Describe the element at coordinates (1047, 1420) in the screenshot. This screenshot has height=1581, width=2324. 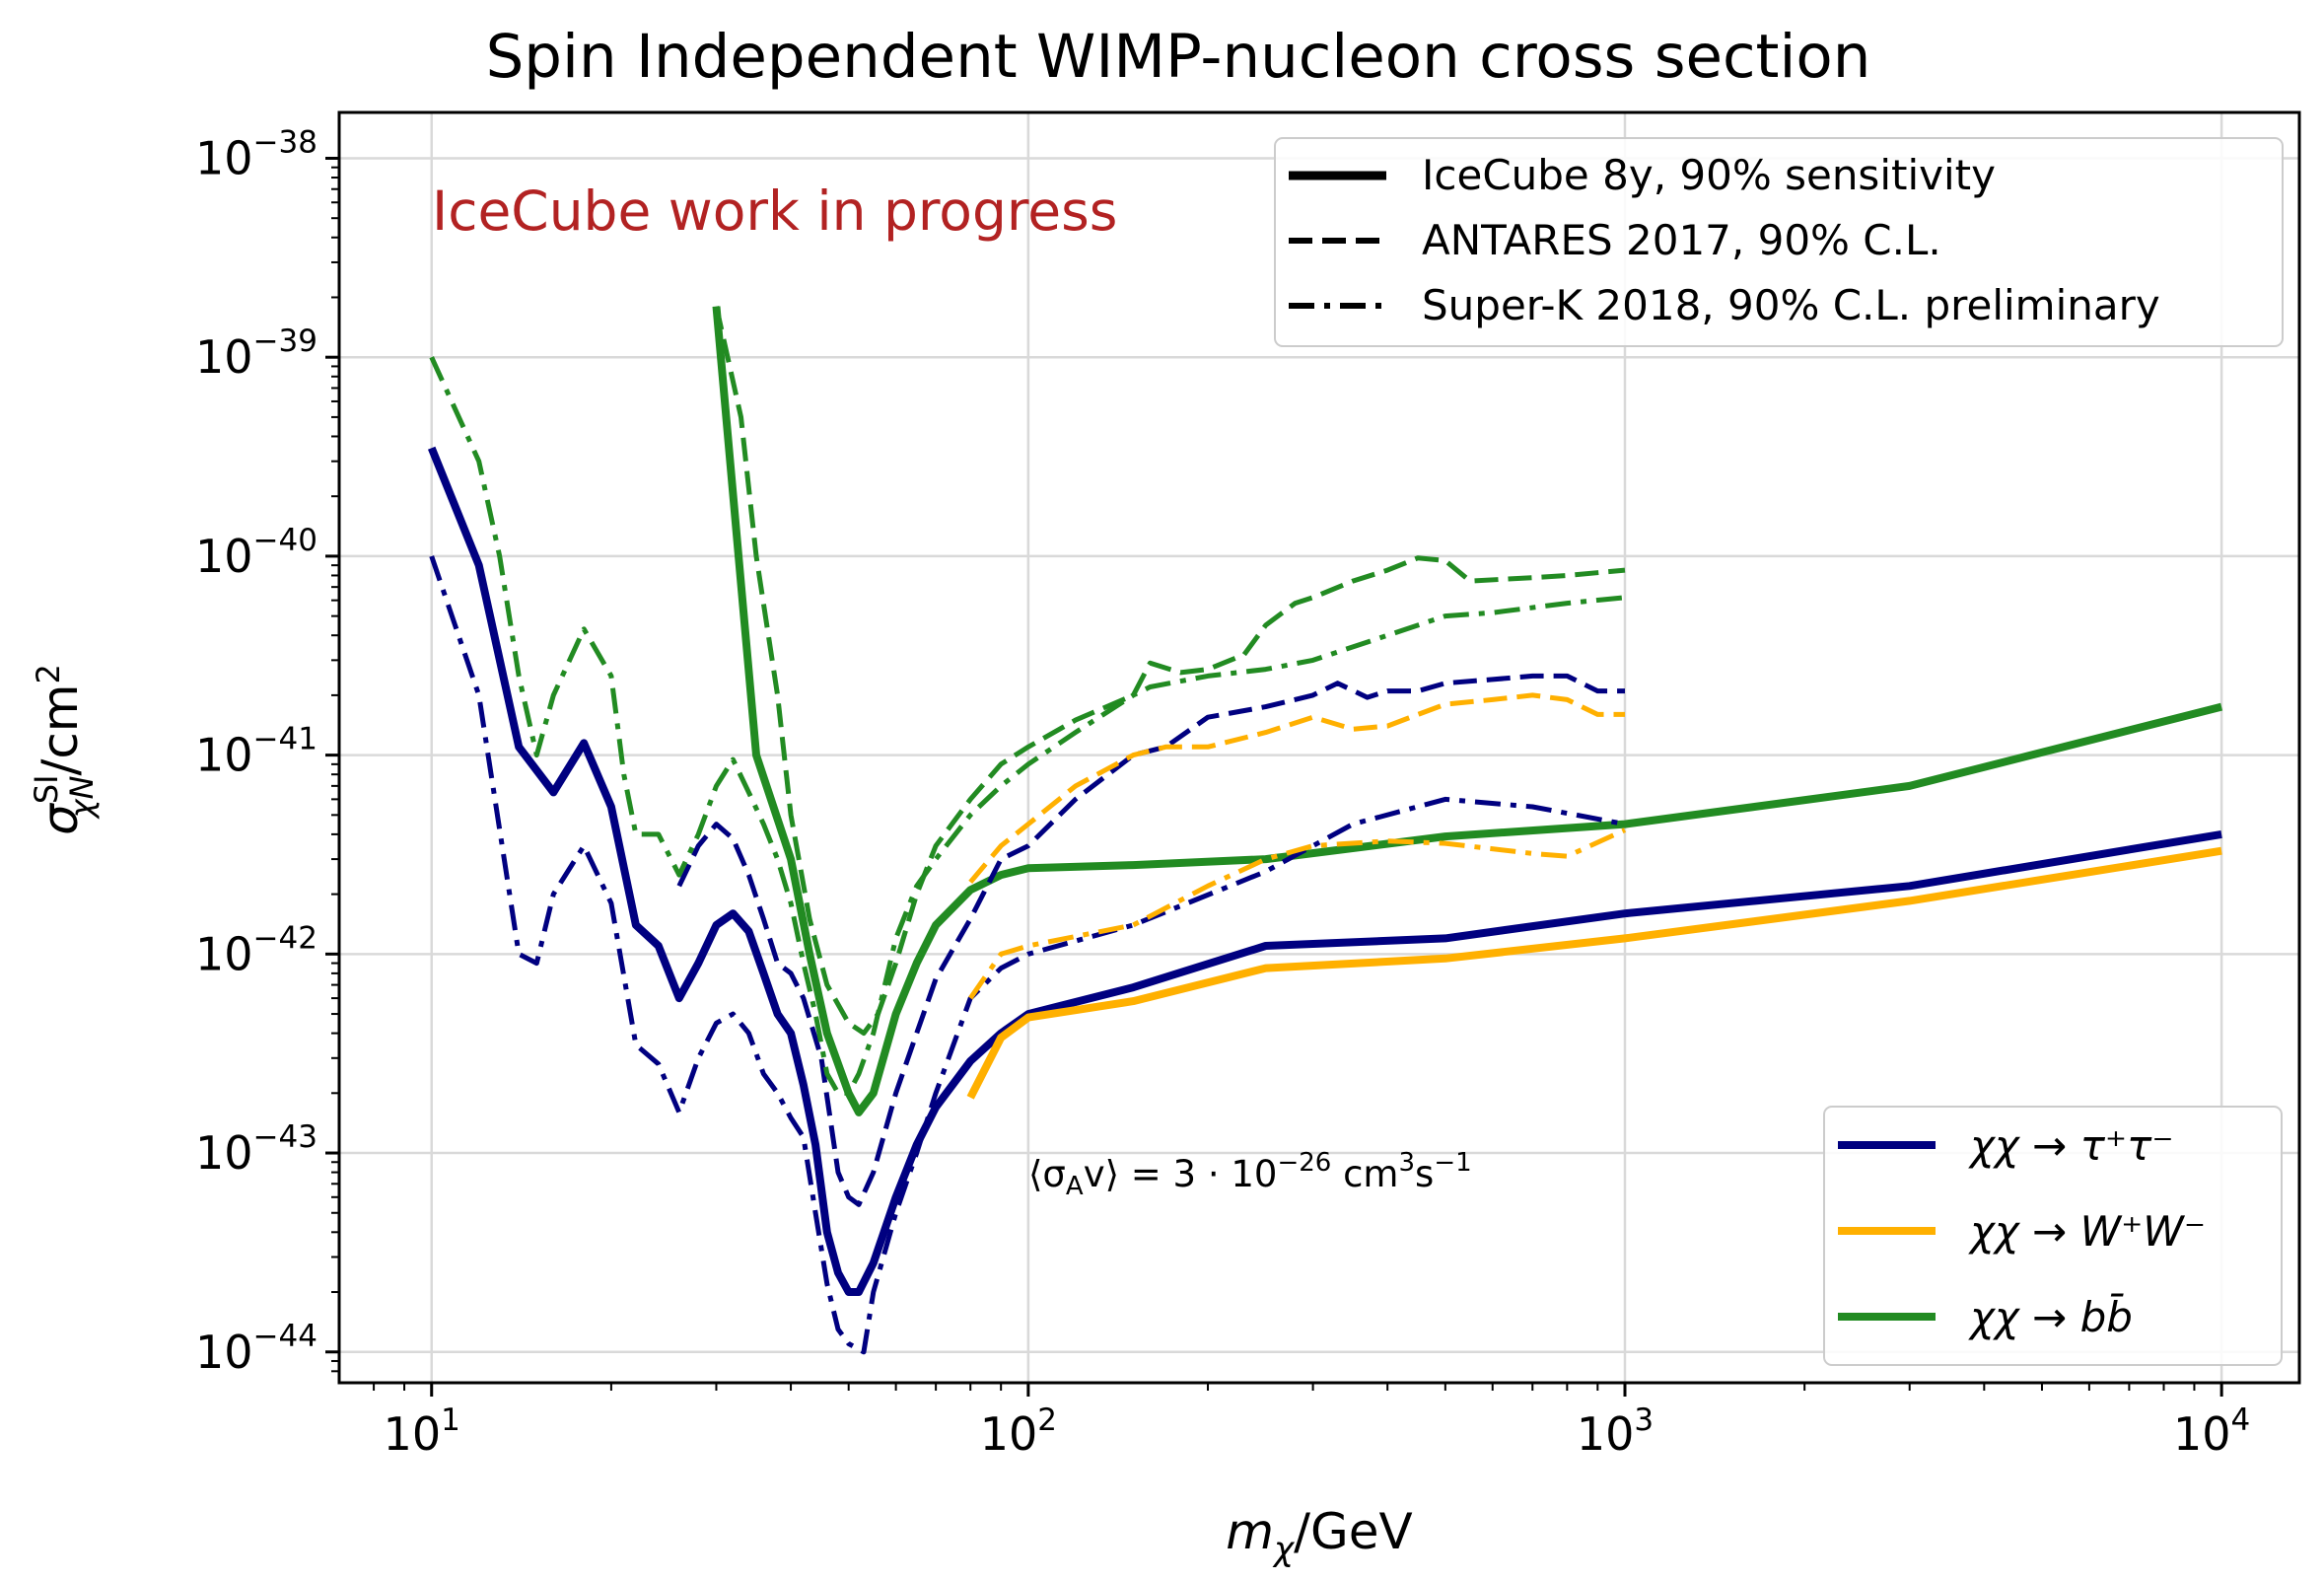
I see `x-tick-exp: 2` at that location.